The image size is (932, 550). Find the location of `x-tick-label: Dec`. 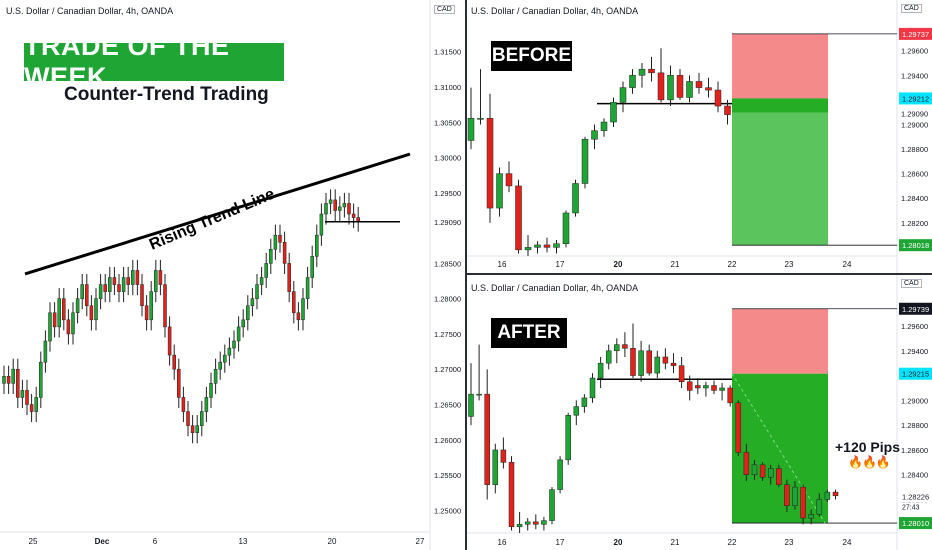

x-tick-label: Dec is located at coordinates (102, 541).